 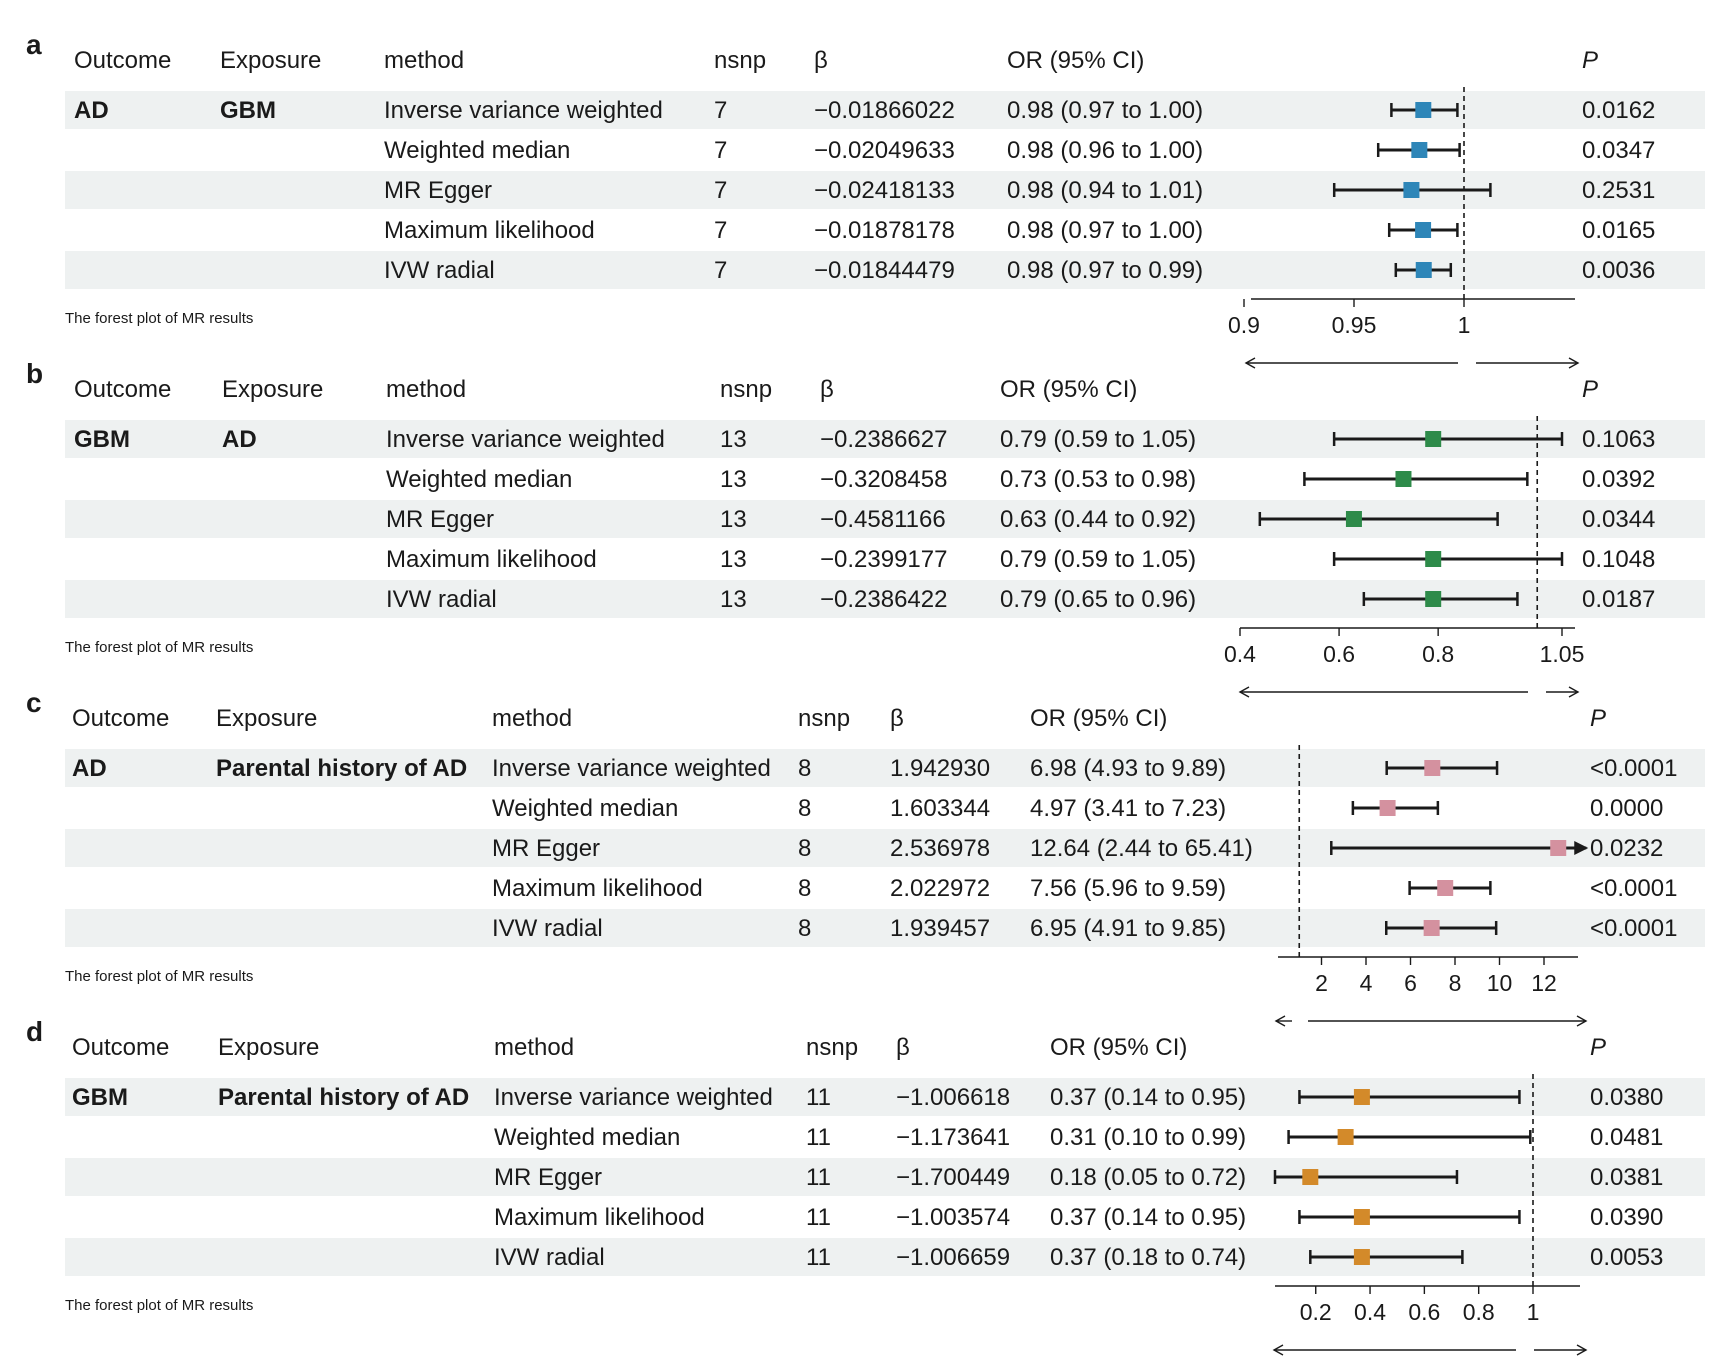 I want to click on x-tick-label: 1, so click(x=1533, y=1312).